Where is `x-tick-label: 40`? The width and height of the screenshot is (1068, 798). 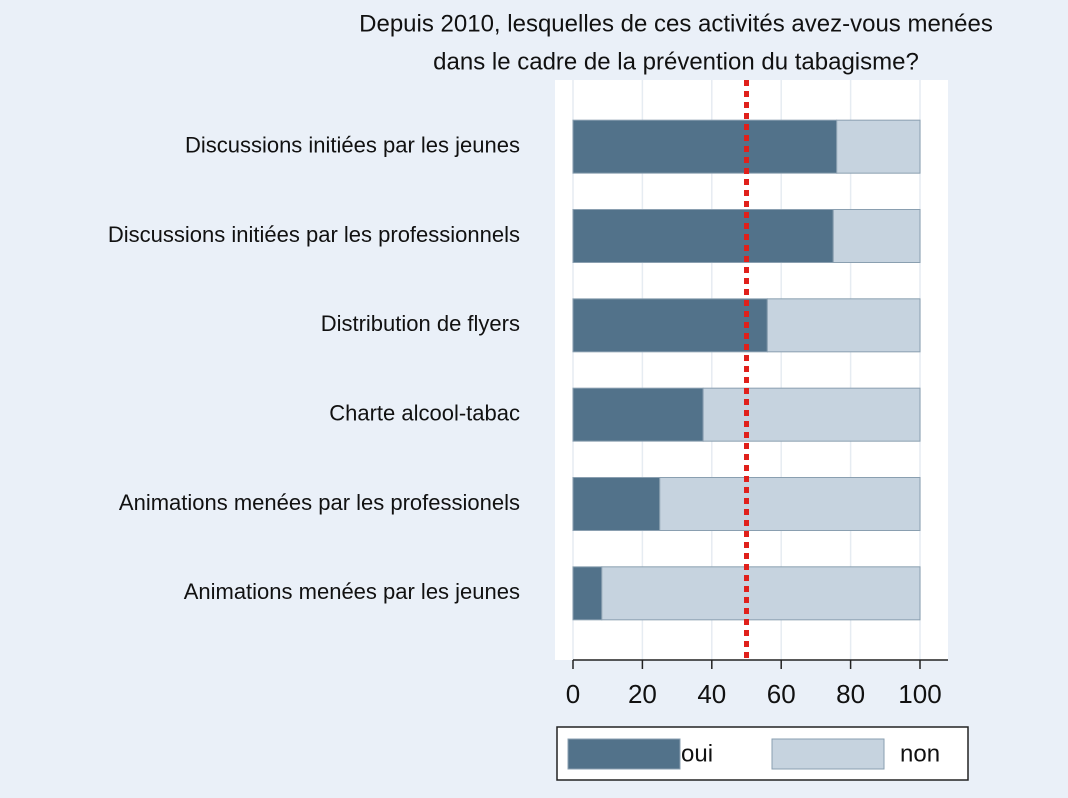 x-tick-label: 40 is located at coordinates (711, 694).